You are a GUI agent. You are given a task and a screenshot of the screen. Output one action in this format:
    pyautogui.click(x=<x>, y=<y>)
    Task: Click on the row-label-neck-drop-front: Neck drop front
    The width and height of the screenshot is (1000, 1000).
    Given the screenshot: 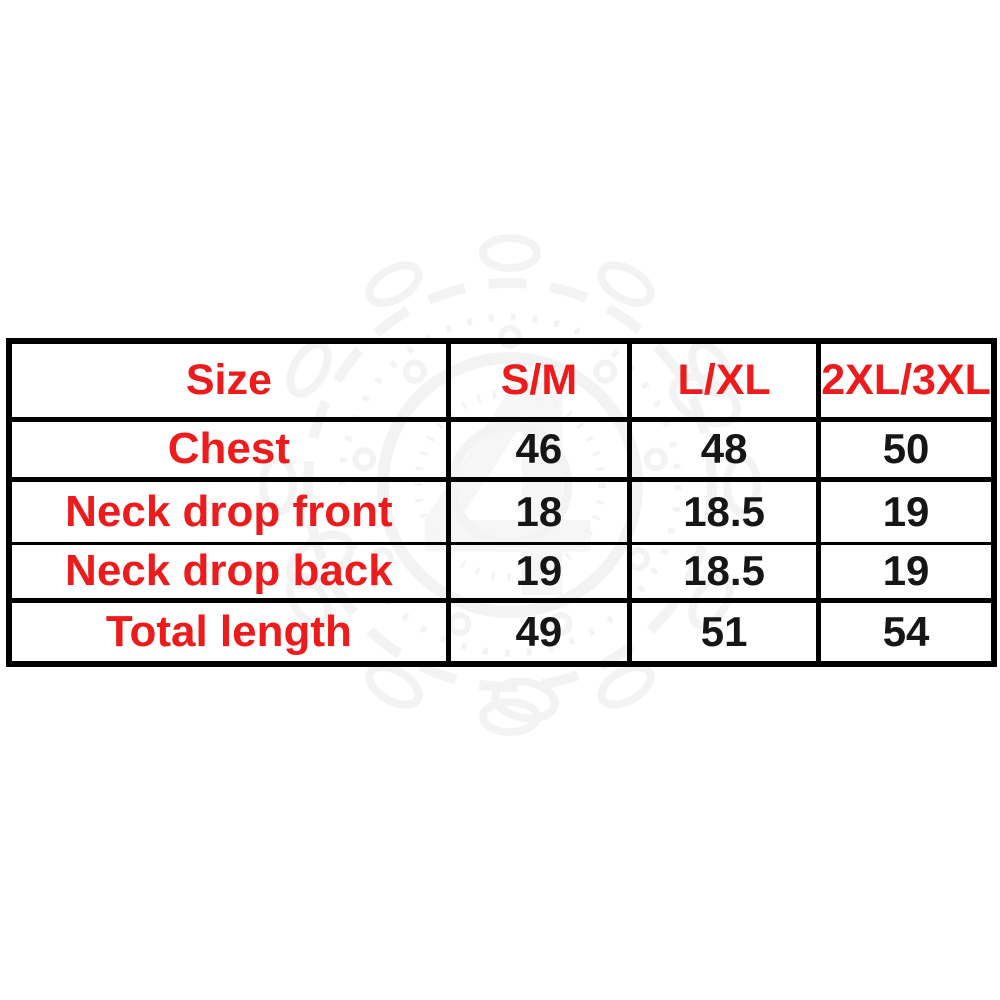 What is the action you would take?
    pyautogui.click(x=228, y=510)
    